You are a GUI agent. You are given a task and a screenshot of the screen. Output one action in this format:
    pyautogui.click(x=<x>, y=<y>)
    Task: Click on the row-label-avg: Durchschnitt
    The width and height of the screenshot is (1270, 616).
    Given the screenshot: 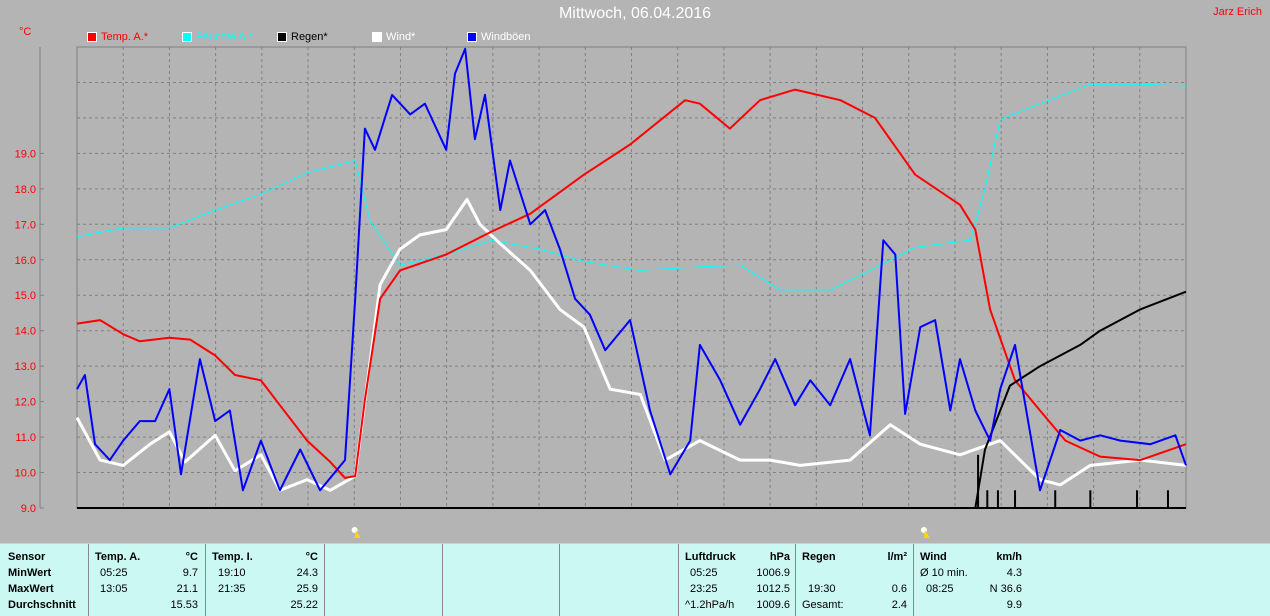 What is the action you would take?
    pyautogui.click(x=42, y=605)
    